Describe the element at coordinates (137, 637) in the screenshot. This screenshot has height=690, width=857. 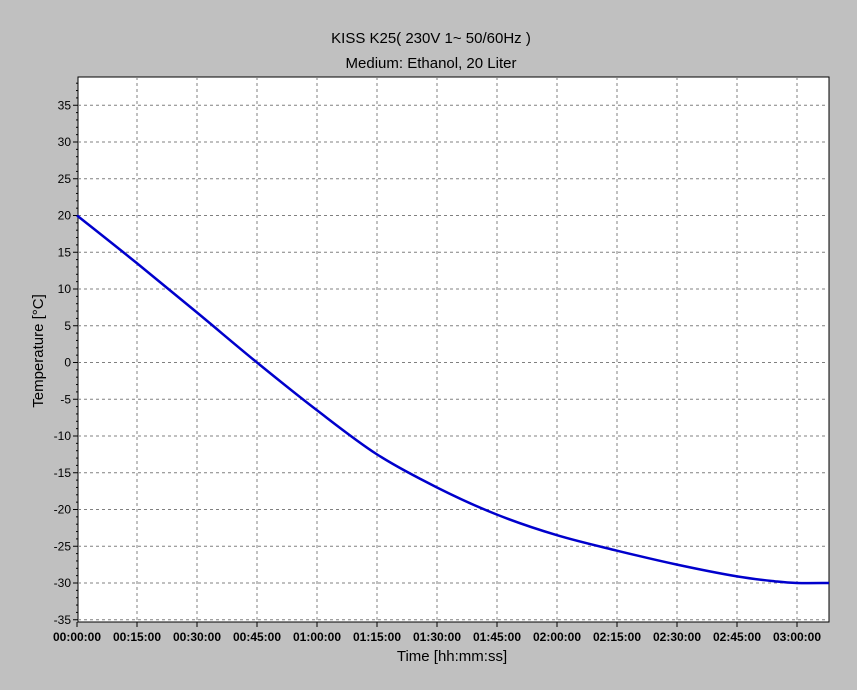
I see `x-tick-label: 00:15:00` at that location.